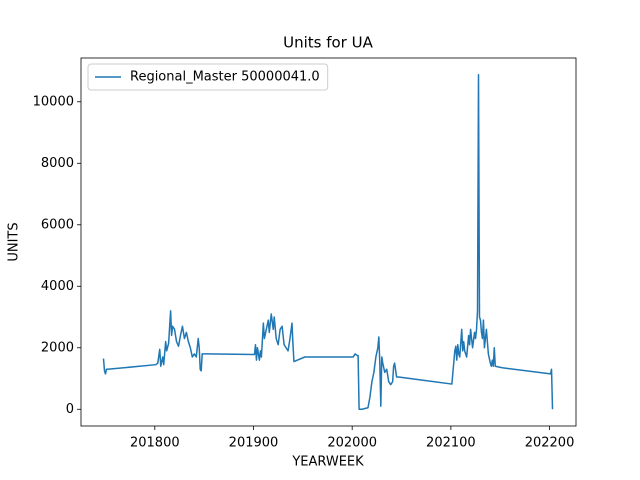 This screenshot has height=480, width=640. I want to click on x-tick-label: 202200, so click(550, 443).